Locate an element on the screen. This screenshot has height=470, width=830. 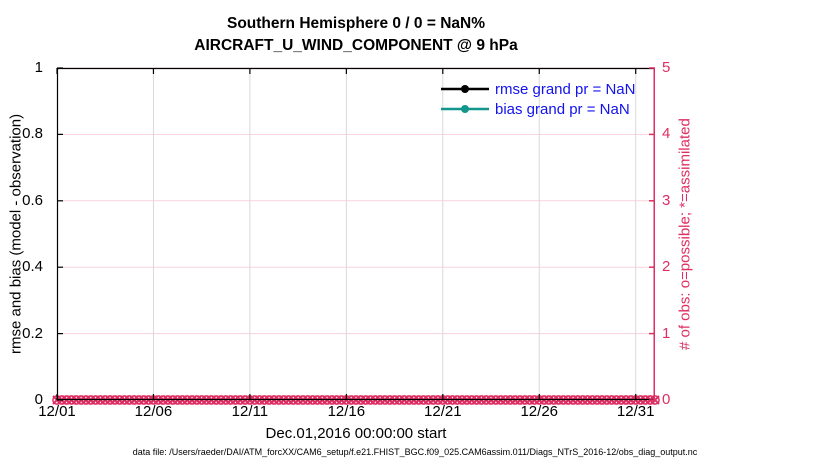
x-axis-tick-label: 12/26 is located at coordinates (539, 411).